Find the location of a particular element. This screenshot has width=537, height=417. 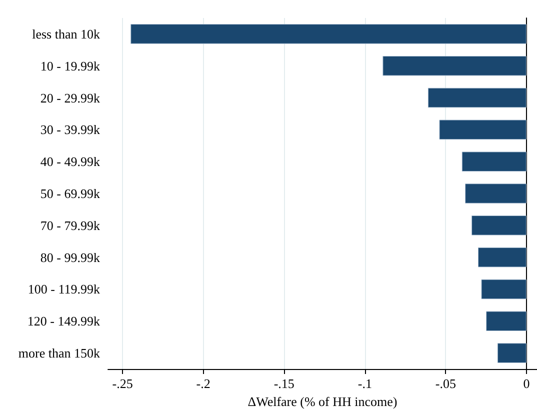

y-tick-label: 10 - 19.99k is located at coordinates (70, 66).